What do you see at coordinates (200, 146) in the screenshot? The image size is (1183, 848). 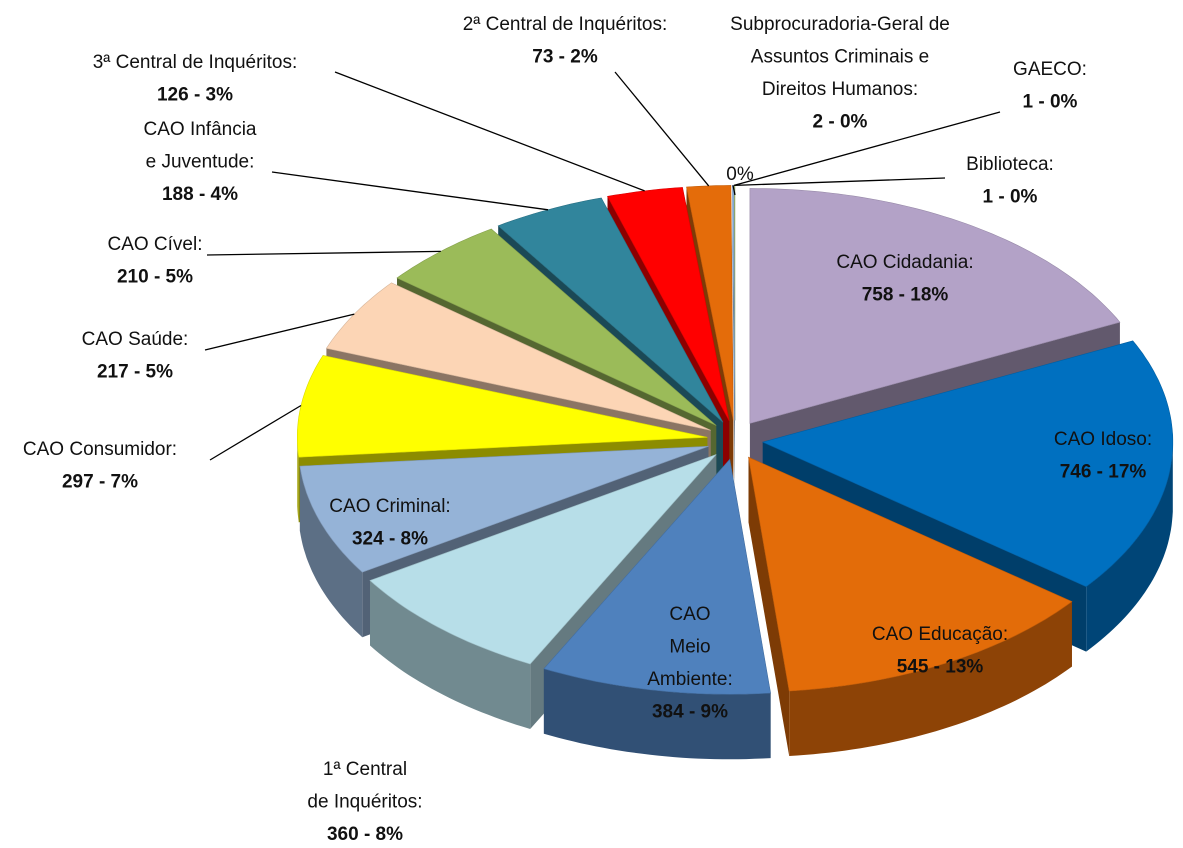 I see `slice-label: CAO Infância e Juventude:` at bounding box center [200, 146].